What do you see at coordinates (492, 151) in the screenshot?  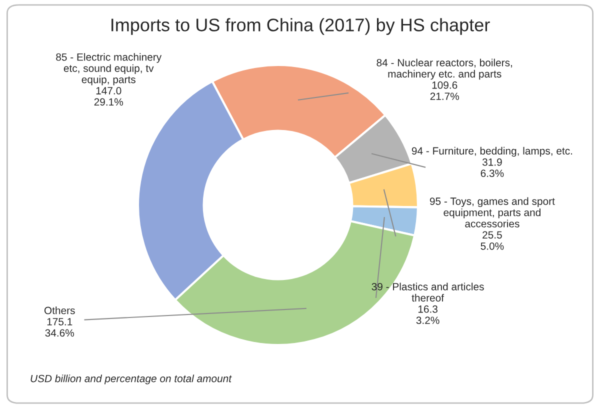 I see `slice-label: 94 - Furniture, bedding, lamps, etc.` at bounding box center [492, 151].